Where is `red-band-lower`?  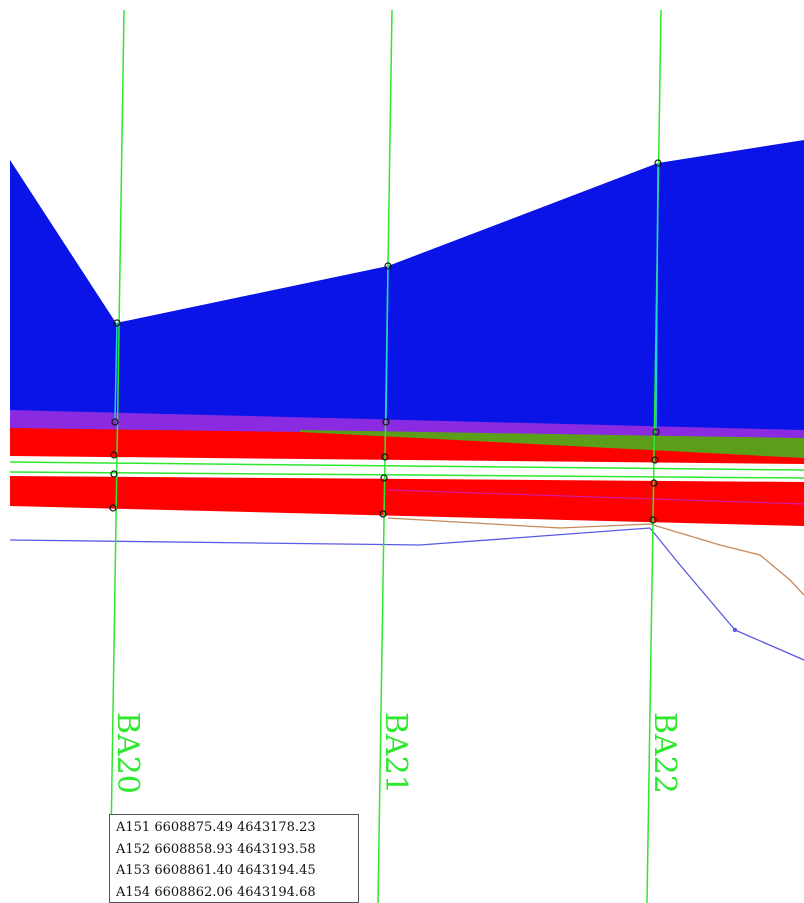 red-band-lower is located at coordinates (407, 501).